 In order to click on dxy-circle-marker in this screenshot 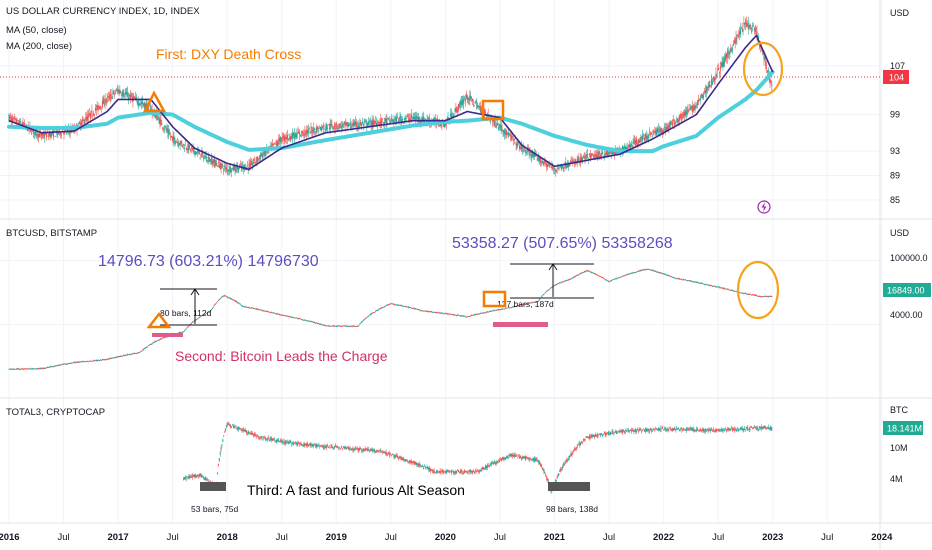, I will do `click(763, 69)`.